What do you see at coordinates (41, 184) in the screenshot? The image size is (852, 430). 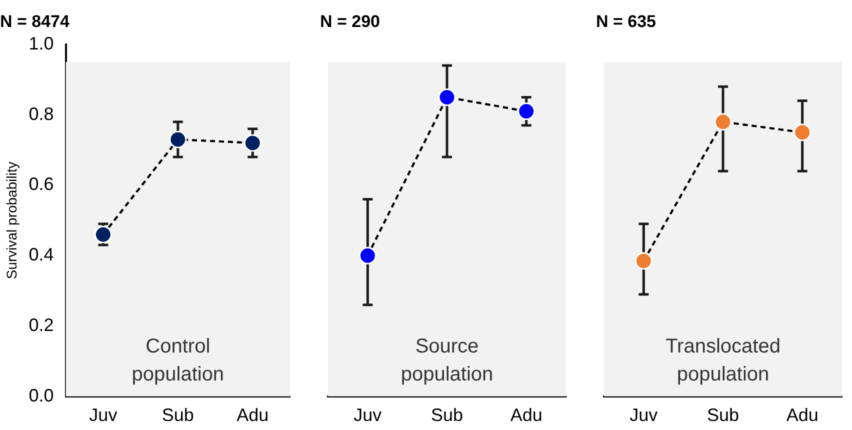 I see `y-tick-label: 0.6` at bounding box center [41, 184].